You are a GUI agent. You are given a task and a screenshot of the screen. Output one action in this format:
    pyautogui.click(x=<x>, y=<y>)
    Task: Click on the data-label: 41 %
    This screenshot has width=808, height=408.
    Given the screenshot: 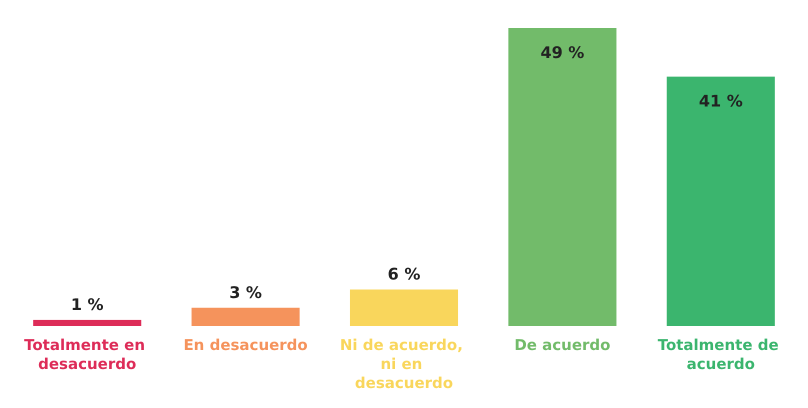 What is the action you would take?
    pyautogui.click(x=720, y=101)
    